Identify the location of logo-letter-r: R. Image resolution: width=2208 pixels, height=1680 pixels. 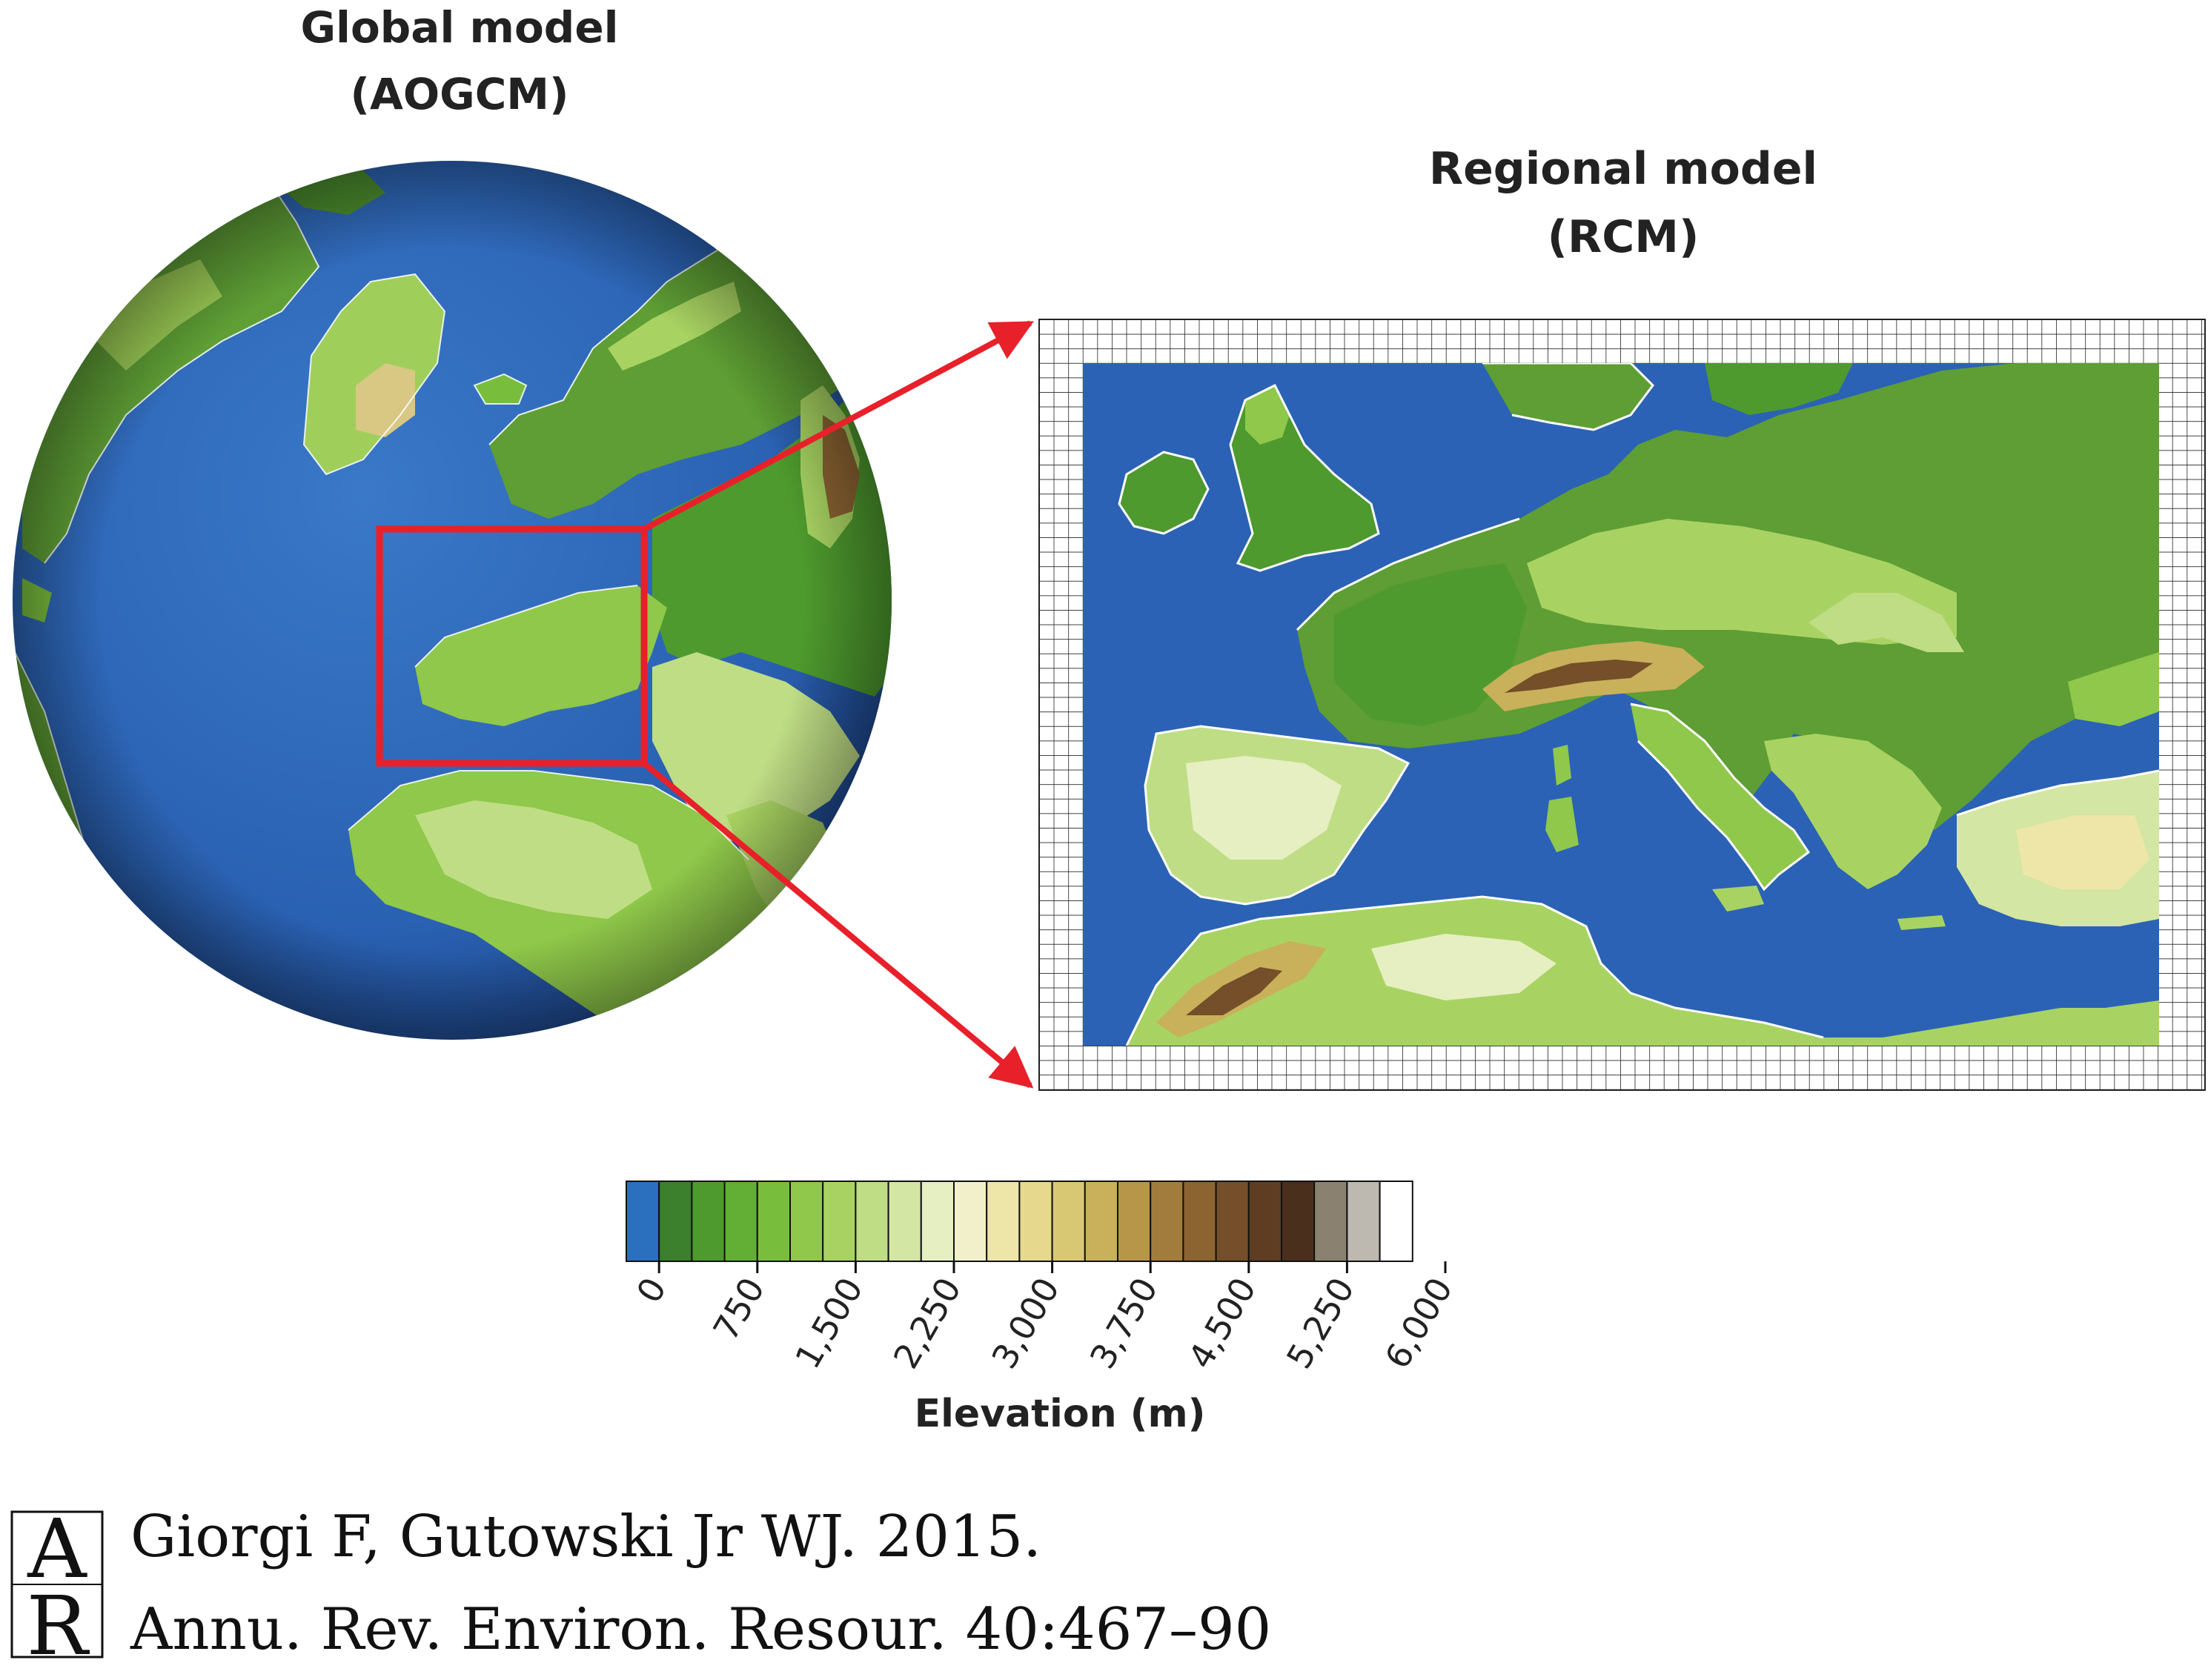
(58, 1625).